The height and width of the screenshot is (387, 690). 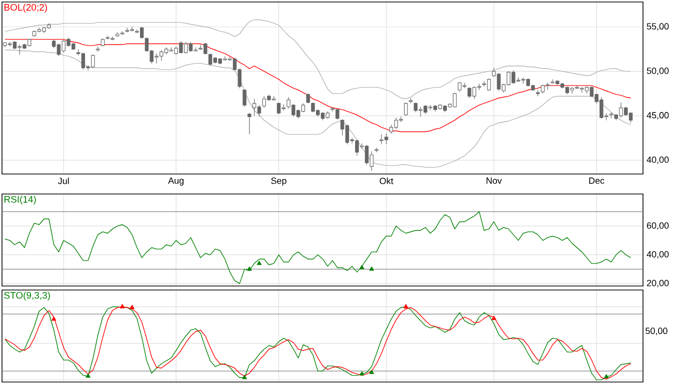 What do you see at coordinates (657, 284) in the screenshot?
I see `y-tick-label: 20,00` at bounding box center [657, 284].